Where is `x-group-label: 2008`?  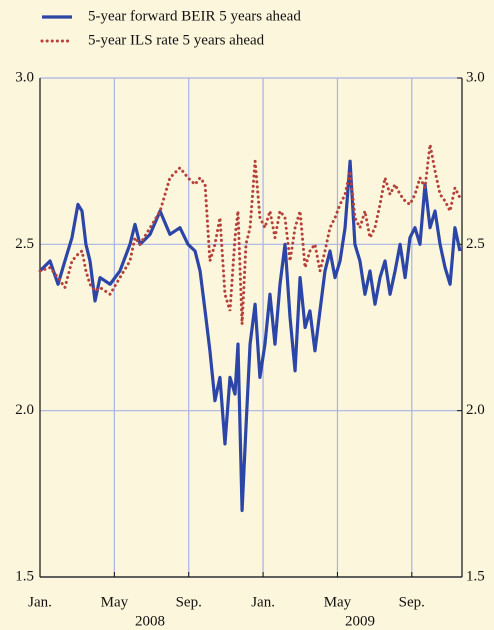 x-group-label: 2008 is located at coordinates (150, 621).